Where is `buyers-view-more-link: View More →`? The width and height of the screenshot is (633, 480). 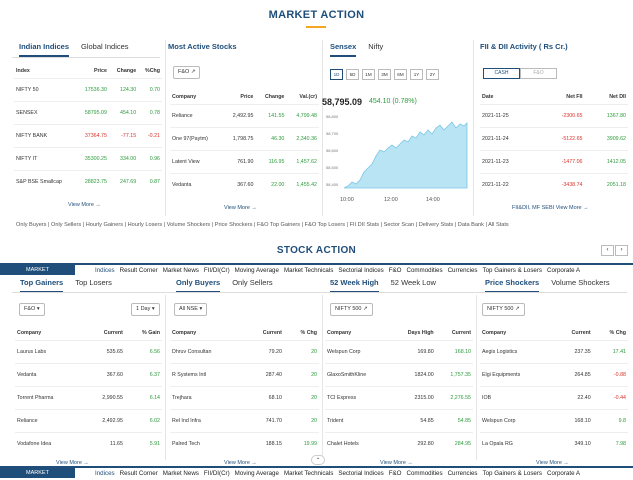 buyers-view-more-link: View More → is located at coordinates (240, 463).